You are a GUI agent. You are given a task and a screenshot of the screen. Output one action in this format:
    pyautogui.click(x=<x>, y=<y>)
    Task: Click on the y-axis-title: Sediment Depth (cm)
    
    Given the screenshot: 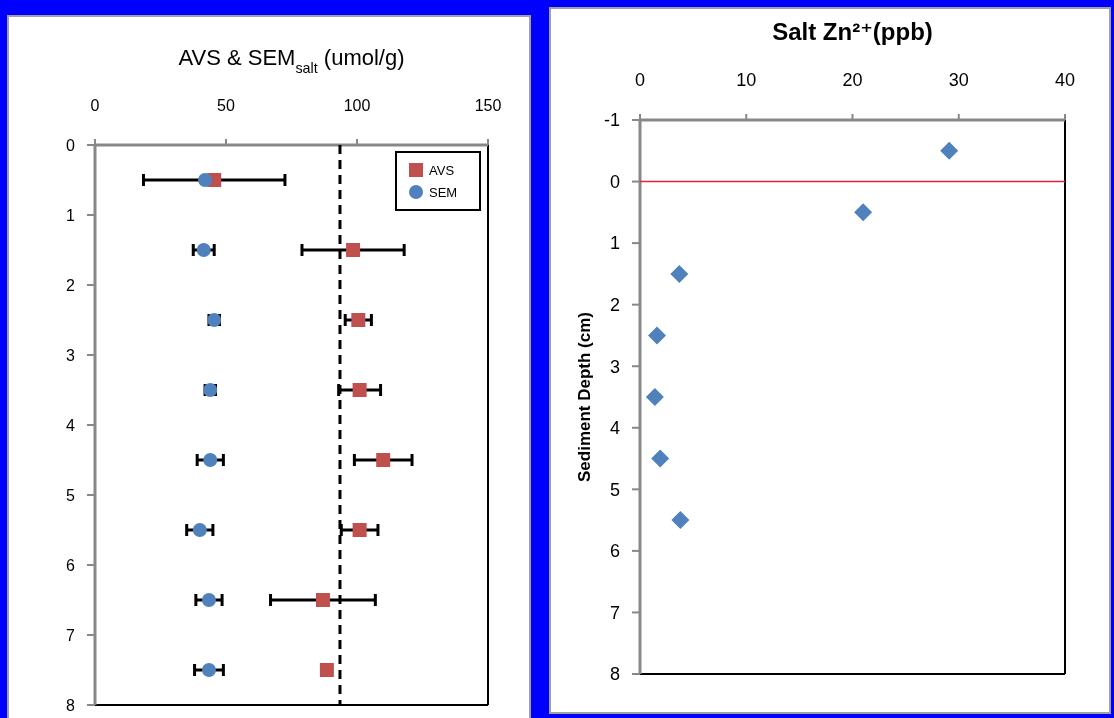 What is the action you would take?
    pyautogui.click(x=584, y=397)
    